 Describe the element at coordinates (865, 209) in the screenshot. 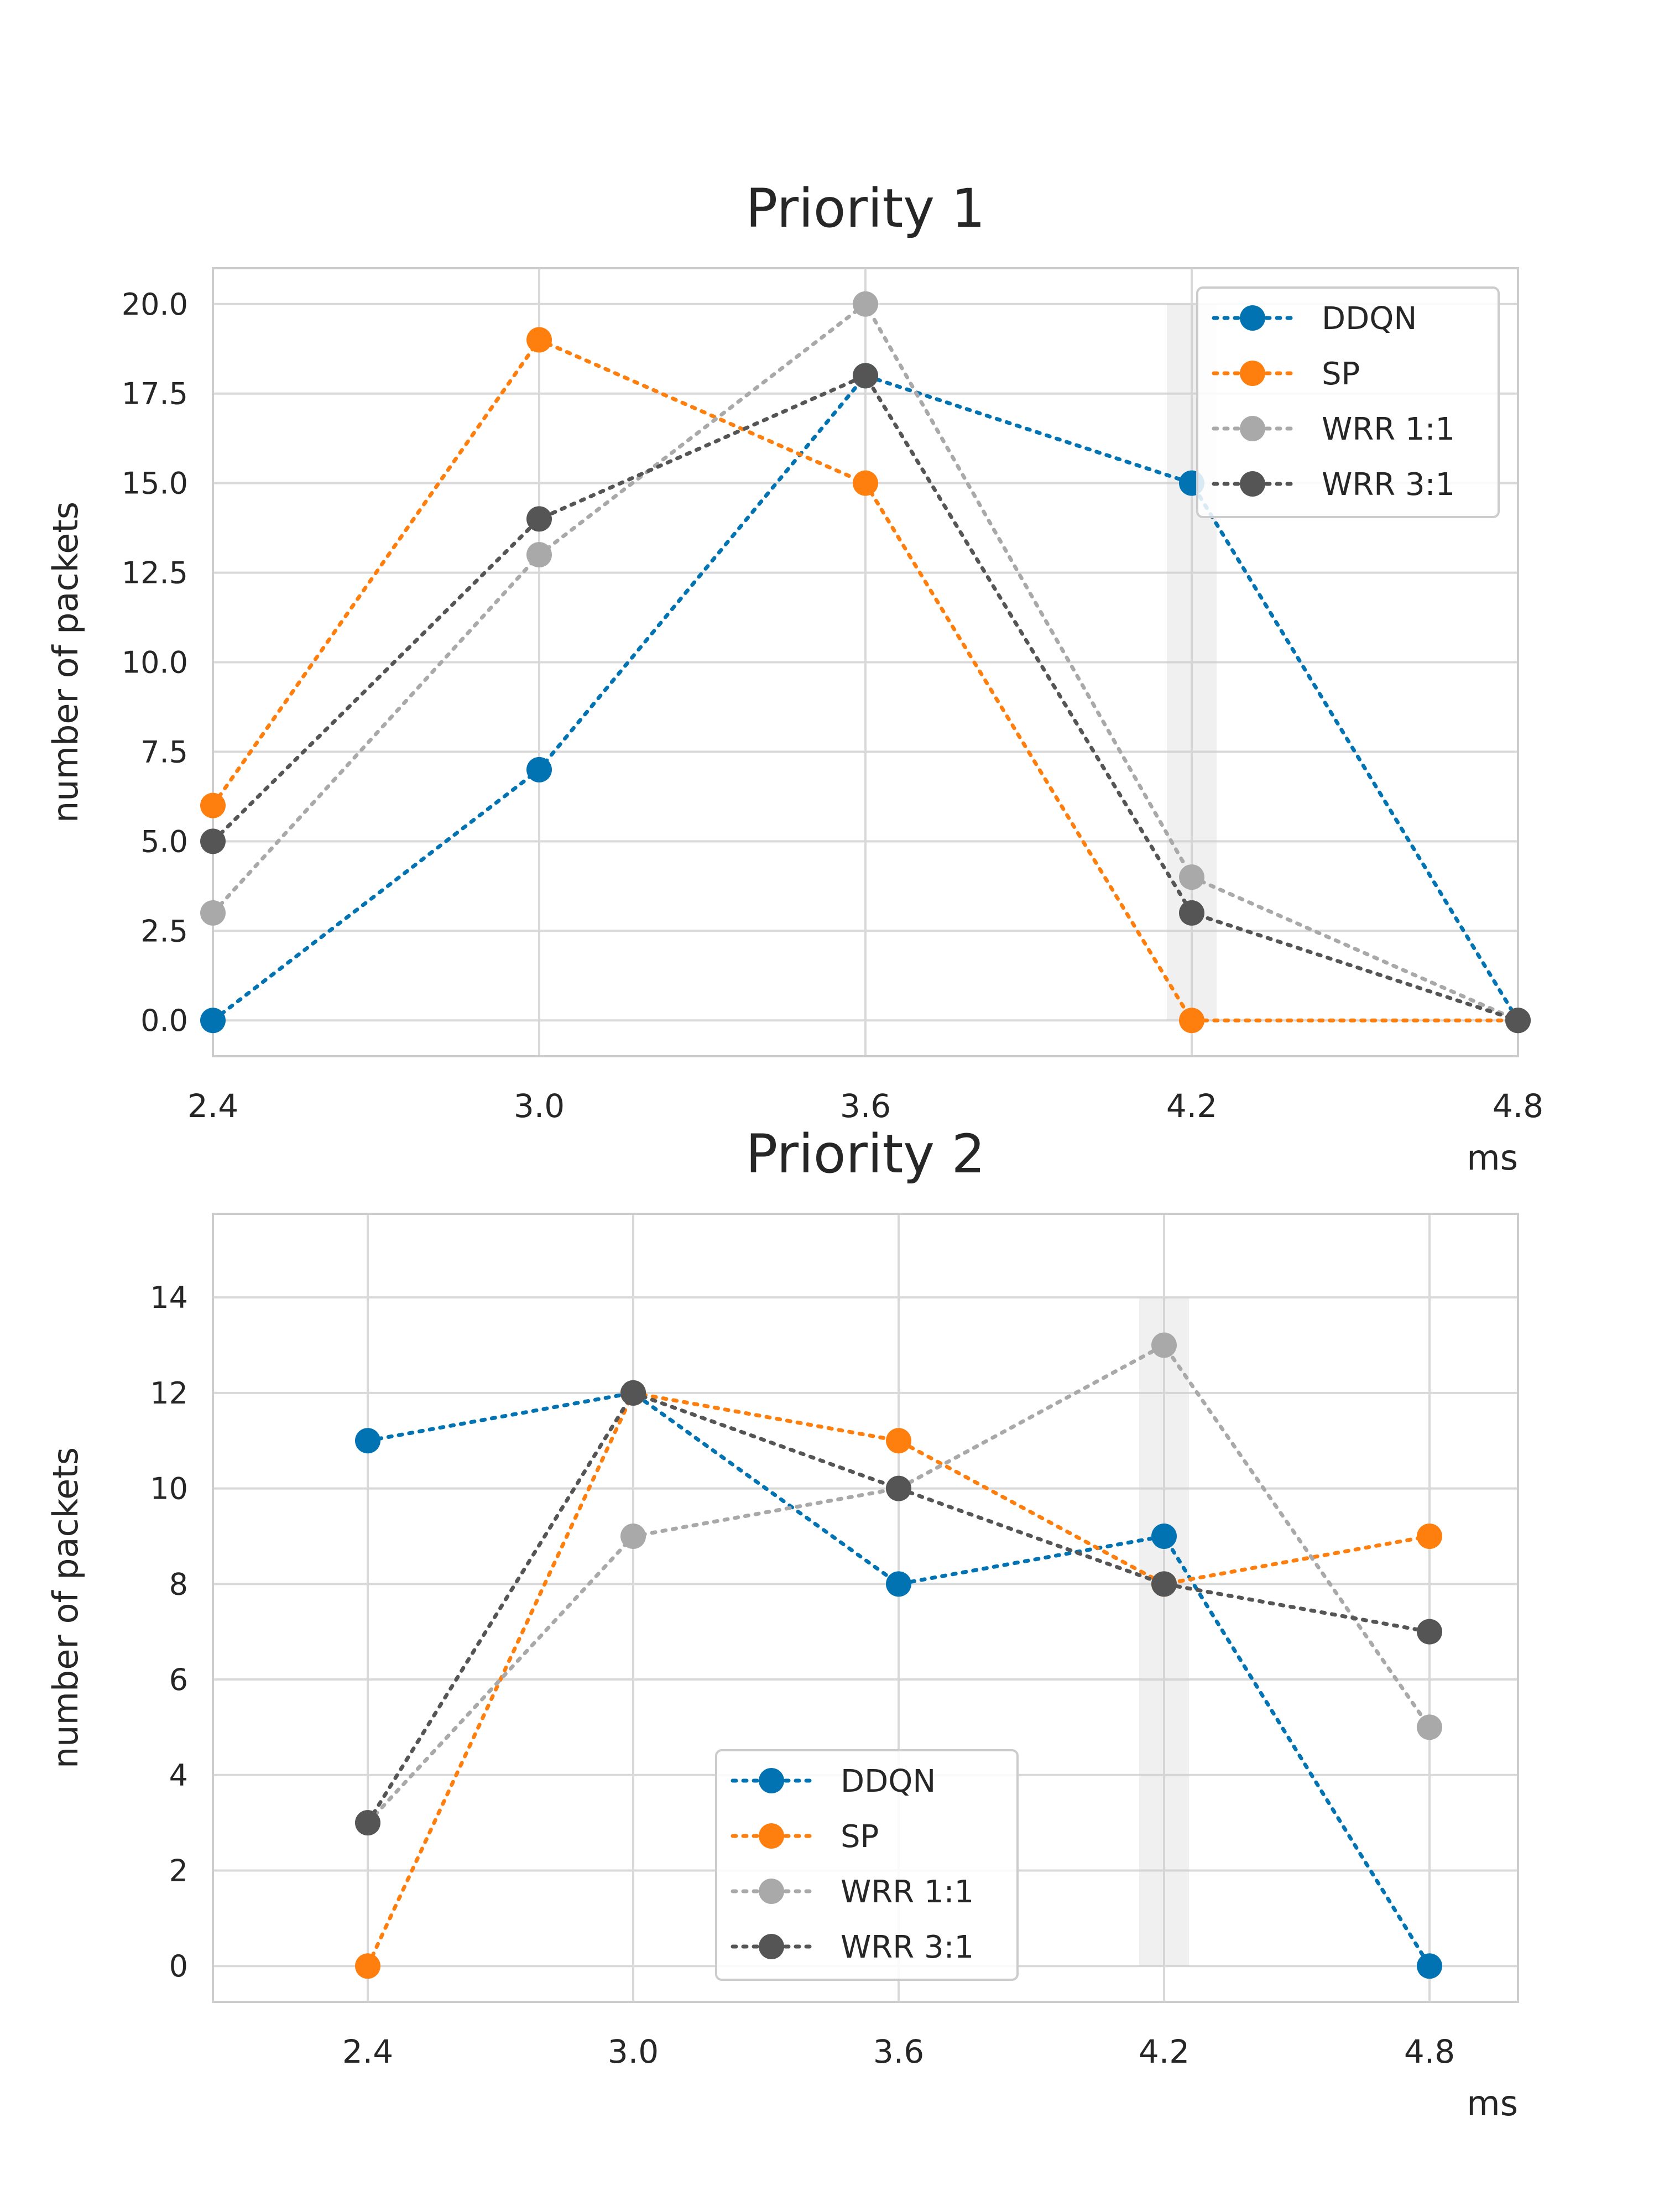

I see `chart-title: Priority 1` at that location.